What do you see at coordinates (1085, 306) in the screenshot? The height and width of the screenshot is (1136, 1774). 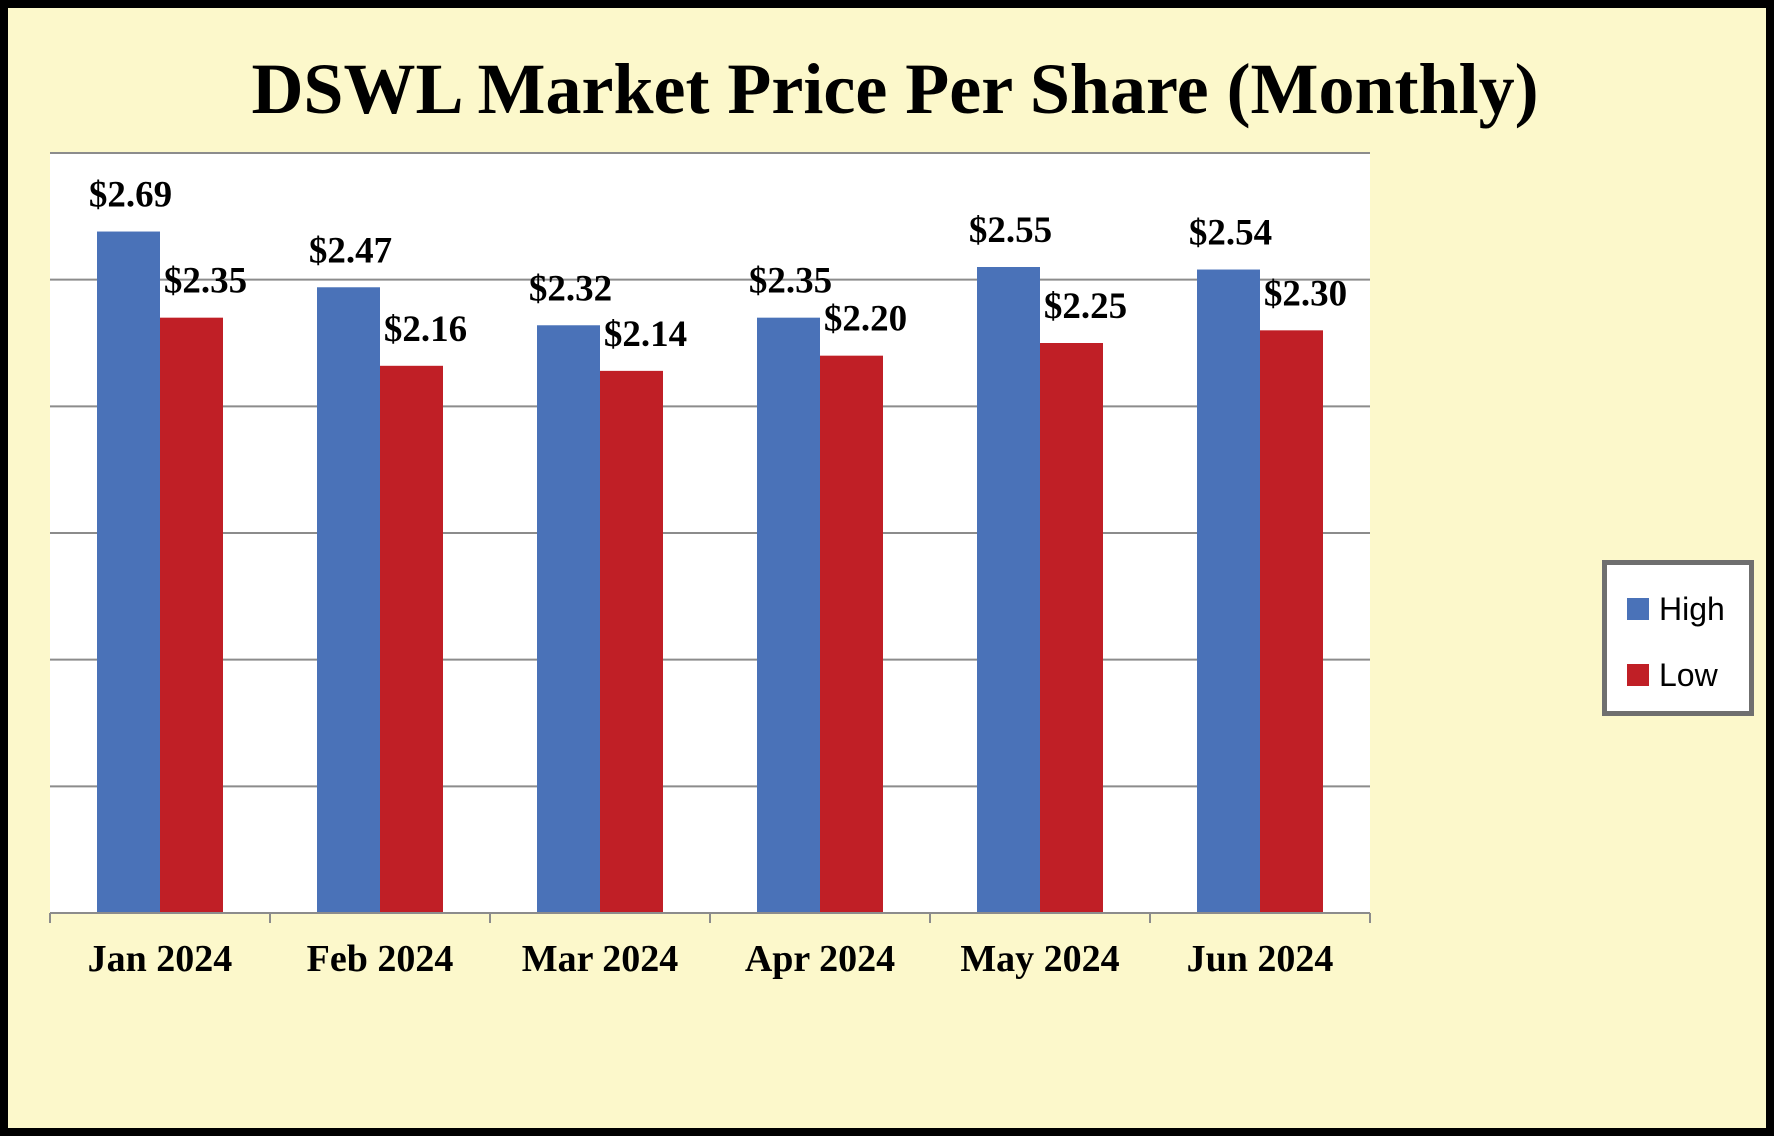 I see `data-label-low-4: $2.25` at bounding box center [1085, 306].